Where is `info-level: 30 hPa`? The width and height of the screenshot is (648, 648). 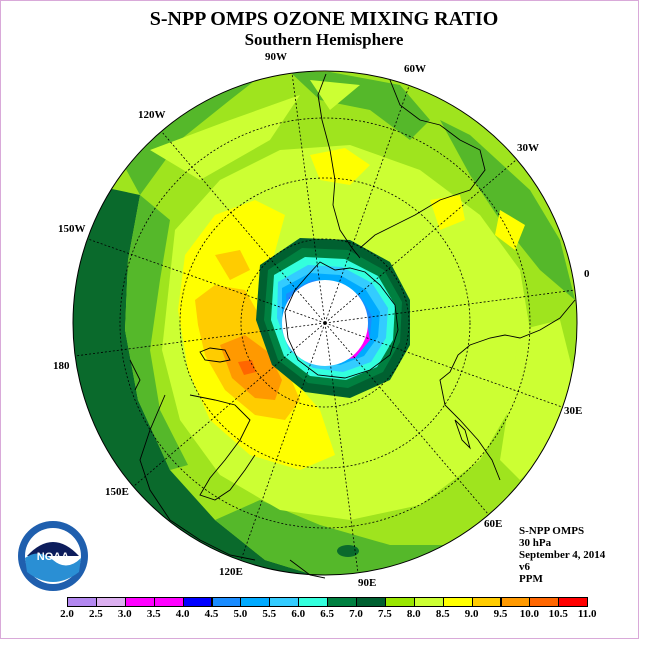
info-level: 30 hPa is located at coordinates (535, 543).